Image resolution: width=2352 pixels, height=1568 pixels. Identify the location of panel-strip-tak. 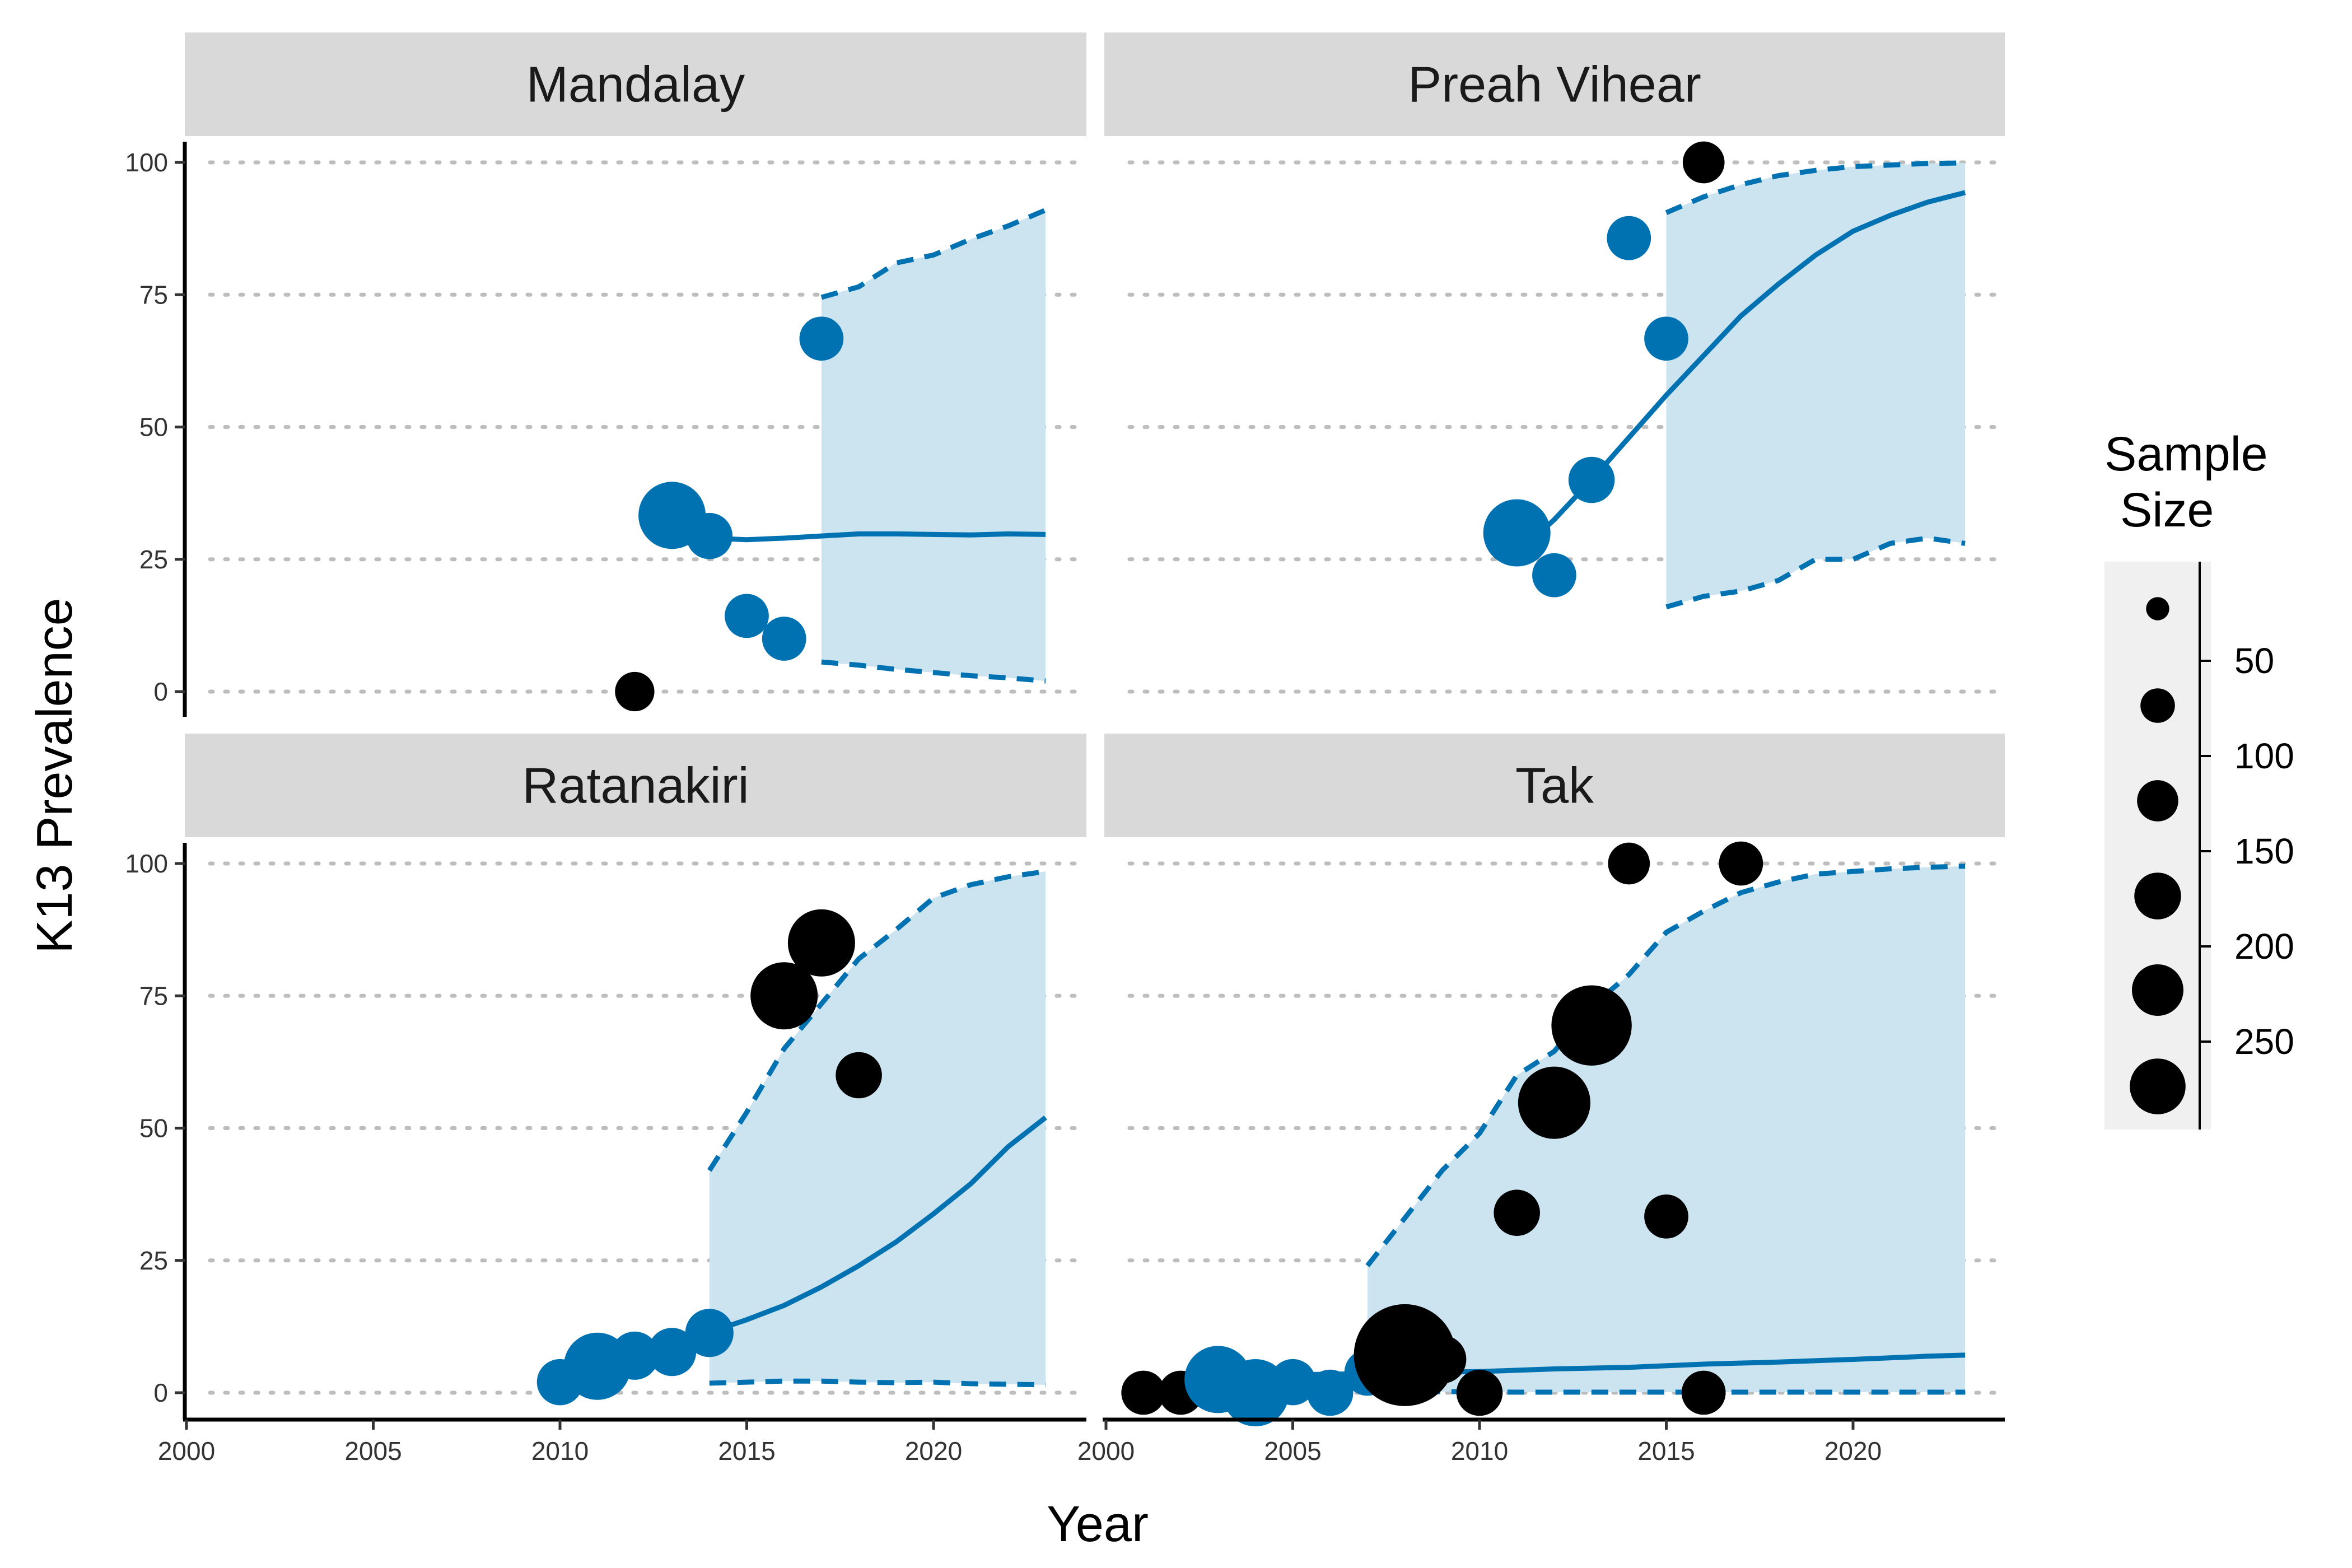
(1555, 786).